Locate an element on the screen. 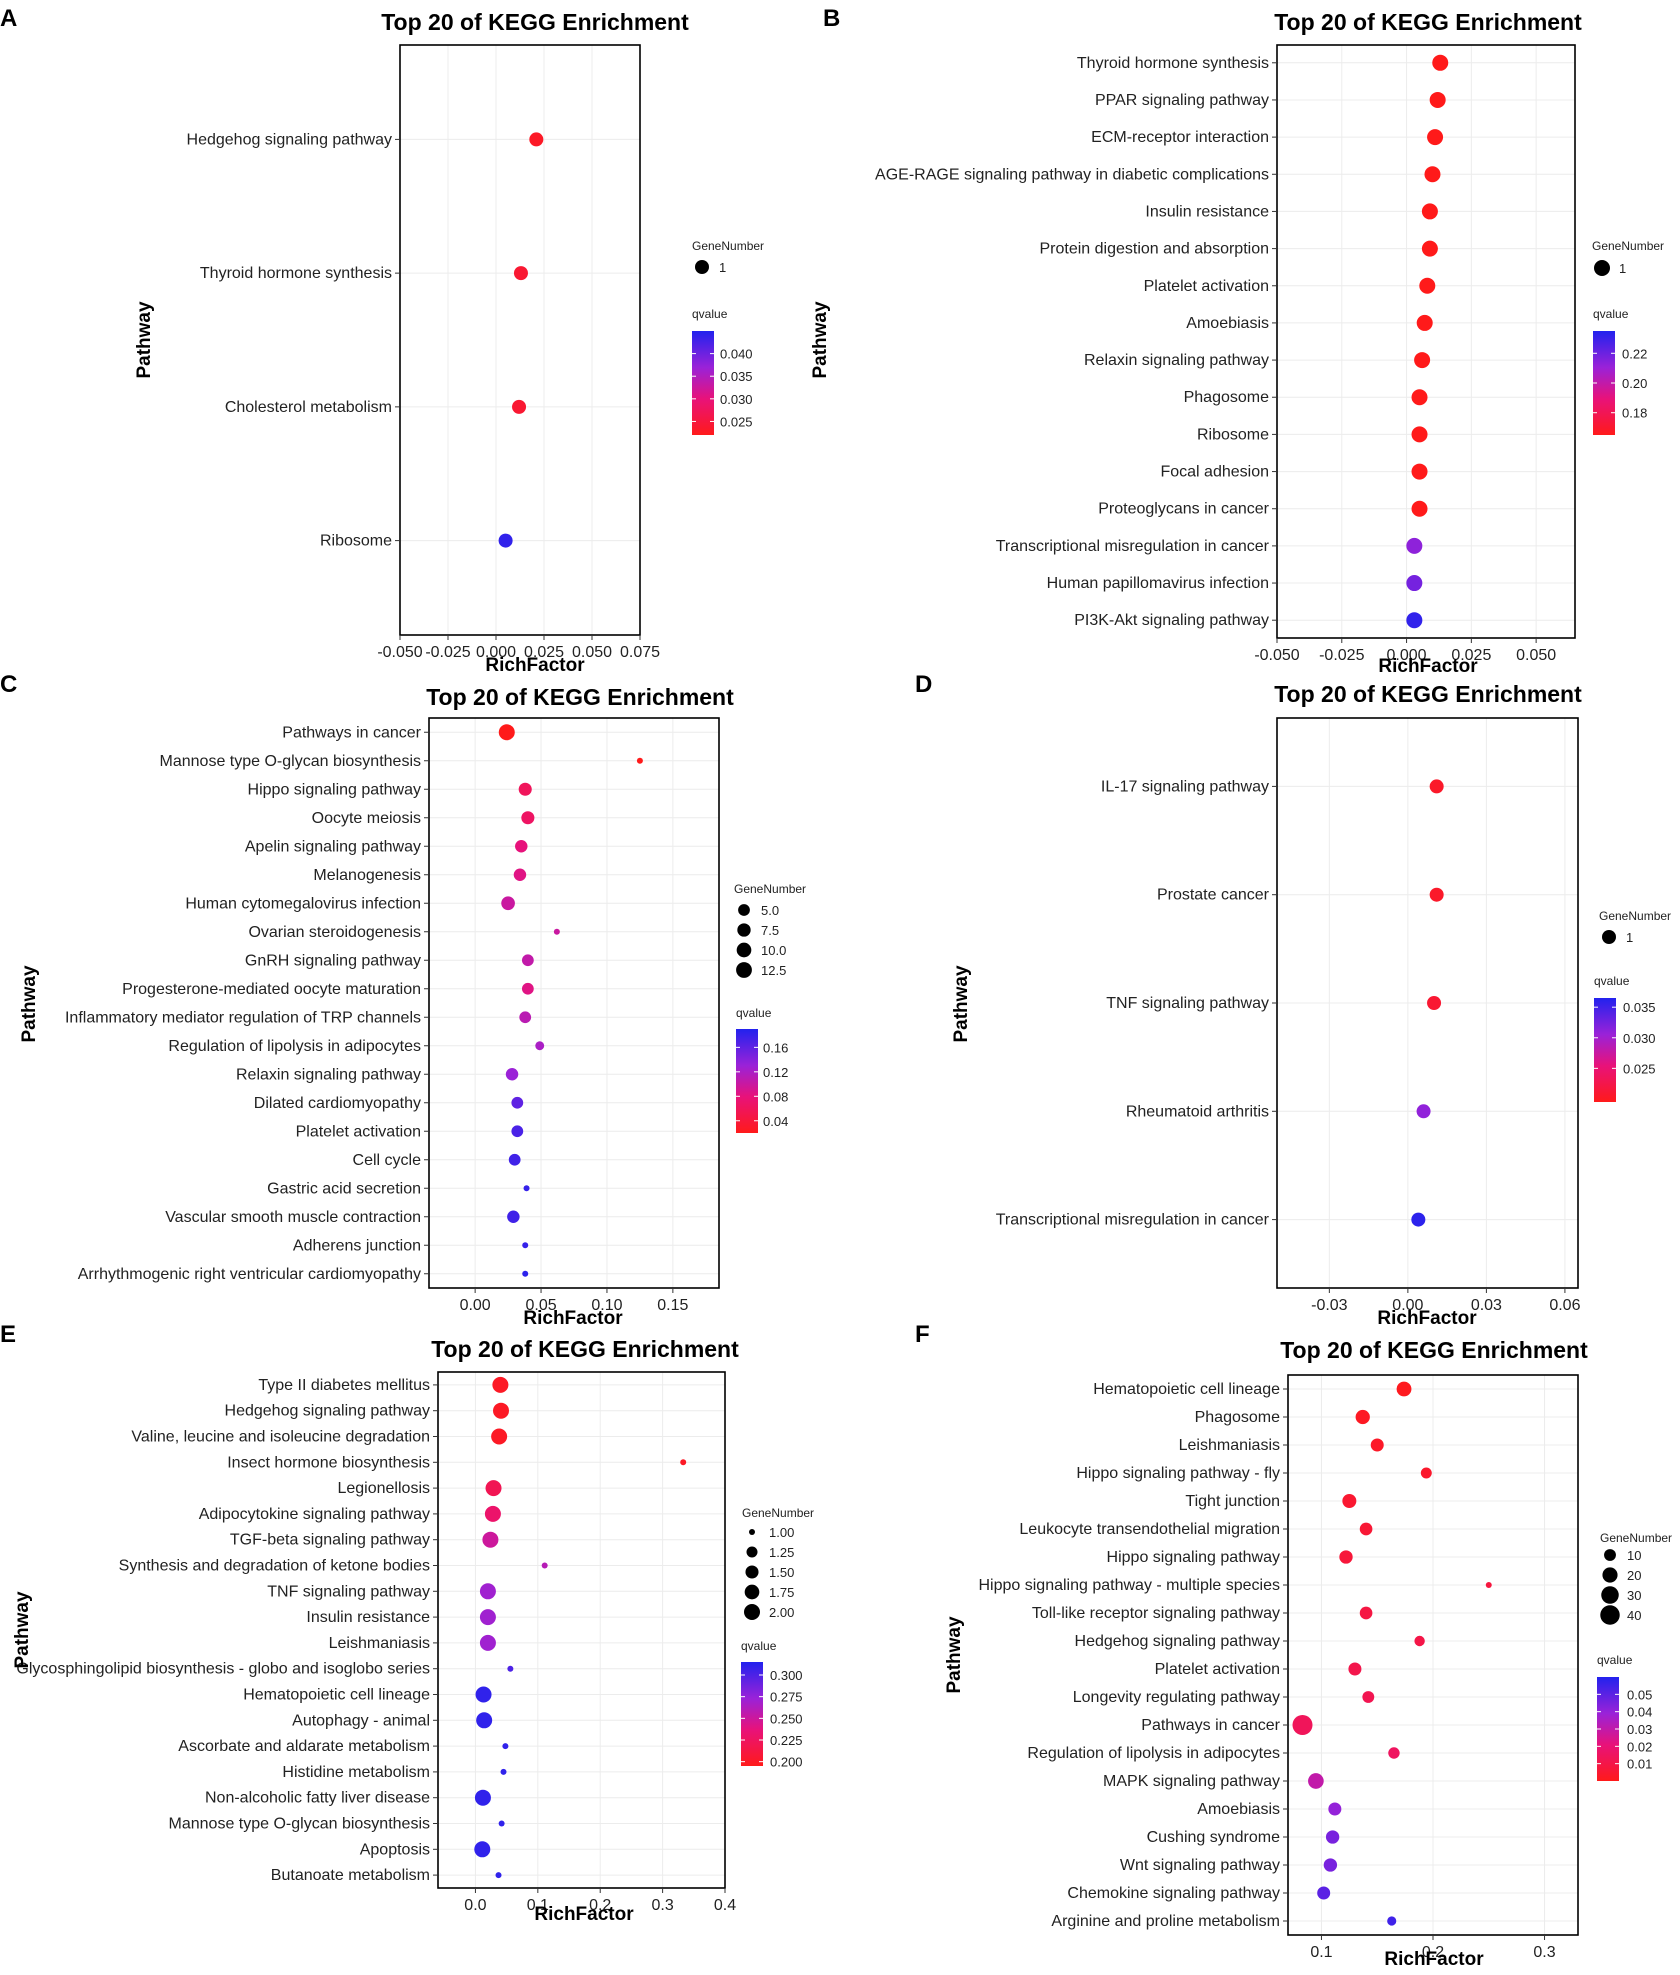 Image resolution: width=1680 pixels, height=1975 pixels. pathway-label: Vascular smooth muscle contraction is located at coordinates (293, 1217).